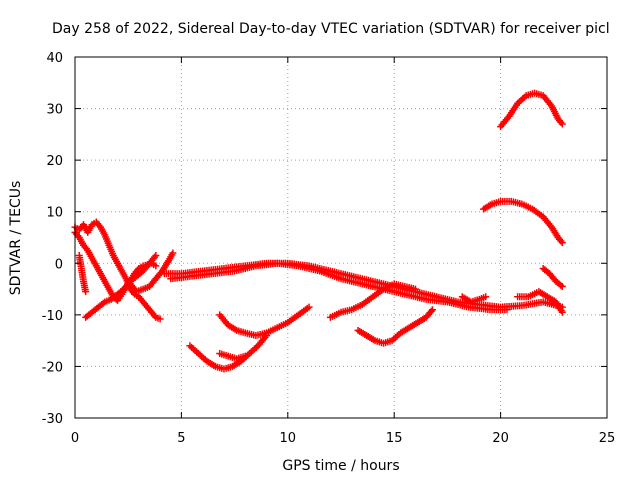 The image size is (640, 480). I want to click on y-axis-label: SDTVAR / TECUs, so click(16, 238).